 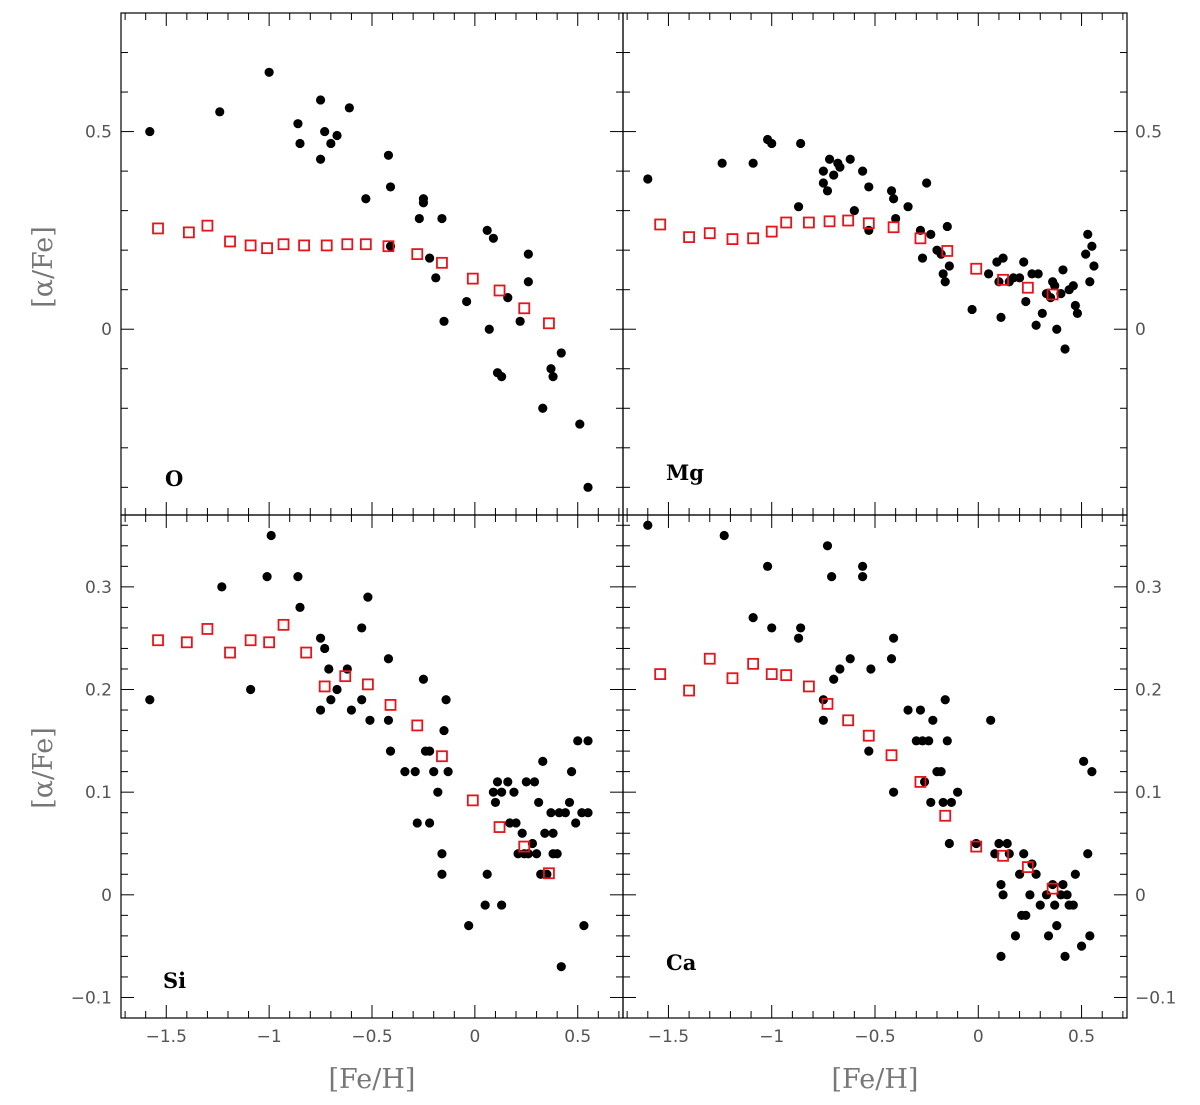 I want to click on series-model, so click(x=353, y=749).